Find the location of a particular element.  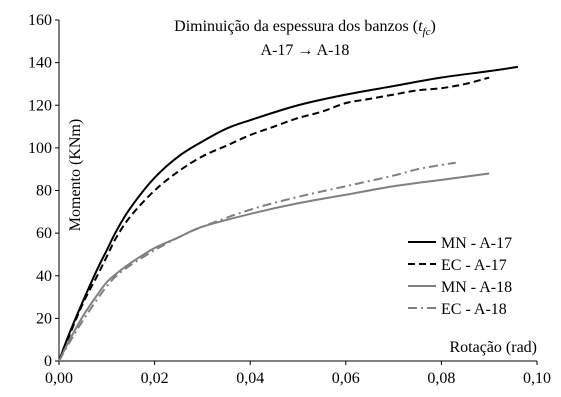

y-tick-label: 40 is located at coordinates (44, 276).